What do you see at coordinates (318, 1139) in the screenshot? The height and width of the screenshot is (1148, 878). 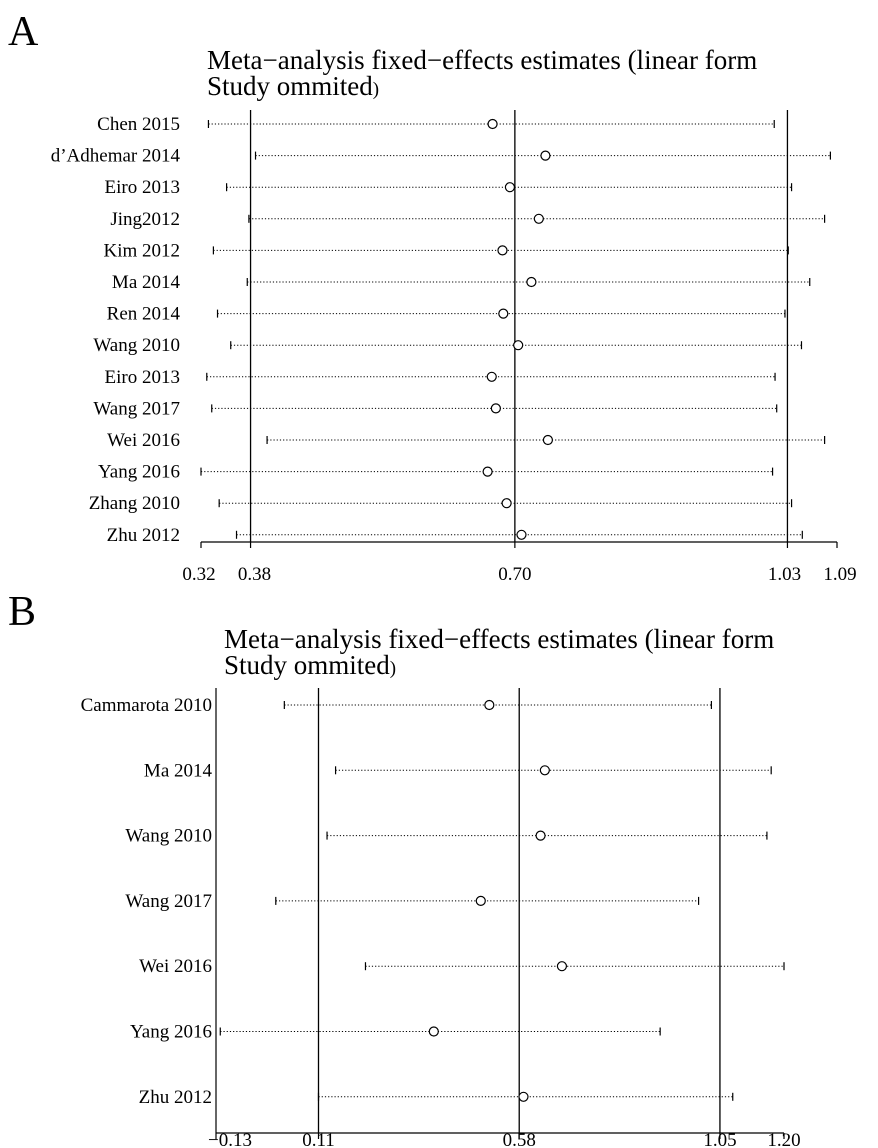 I see `x-tick-label: 0.11` at bounding box center [318, 1139].